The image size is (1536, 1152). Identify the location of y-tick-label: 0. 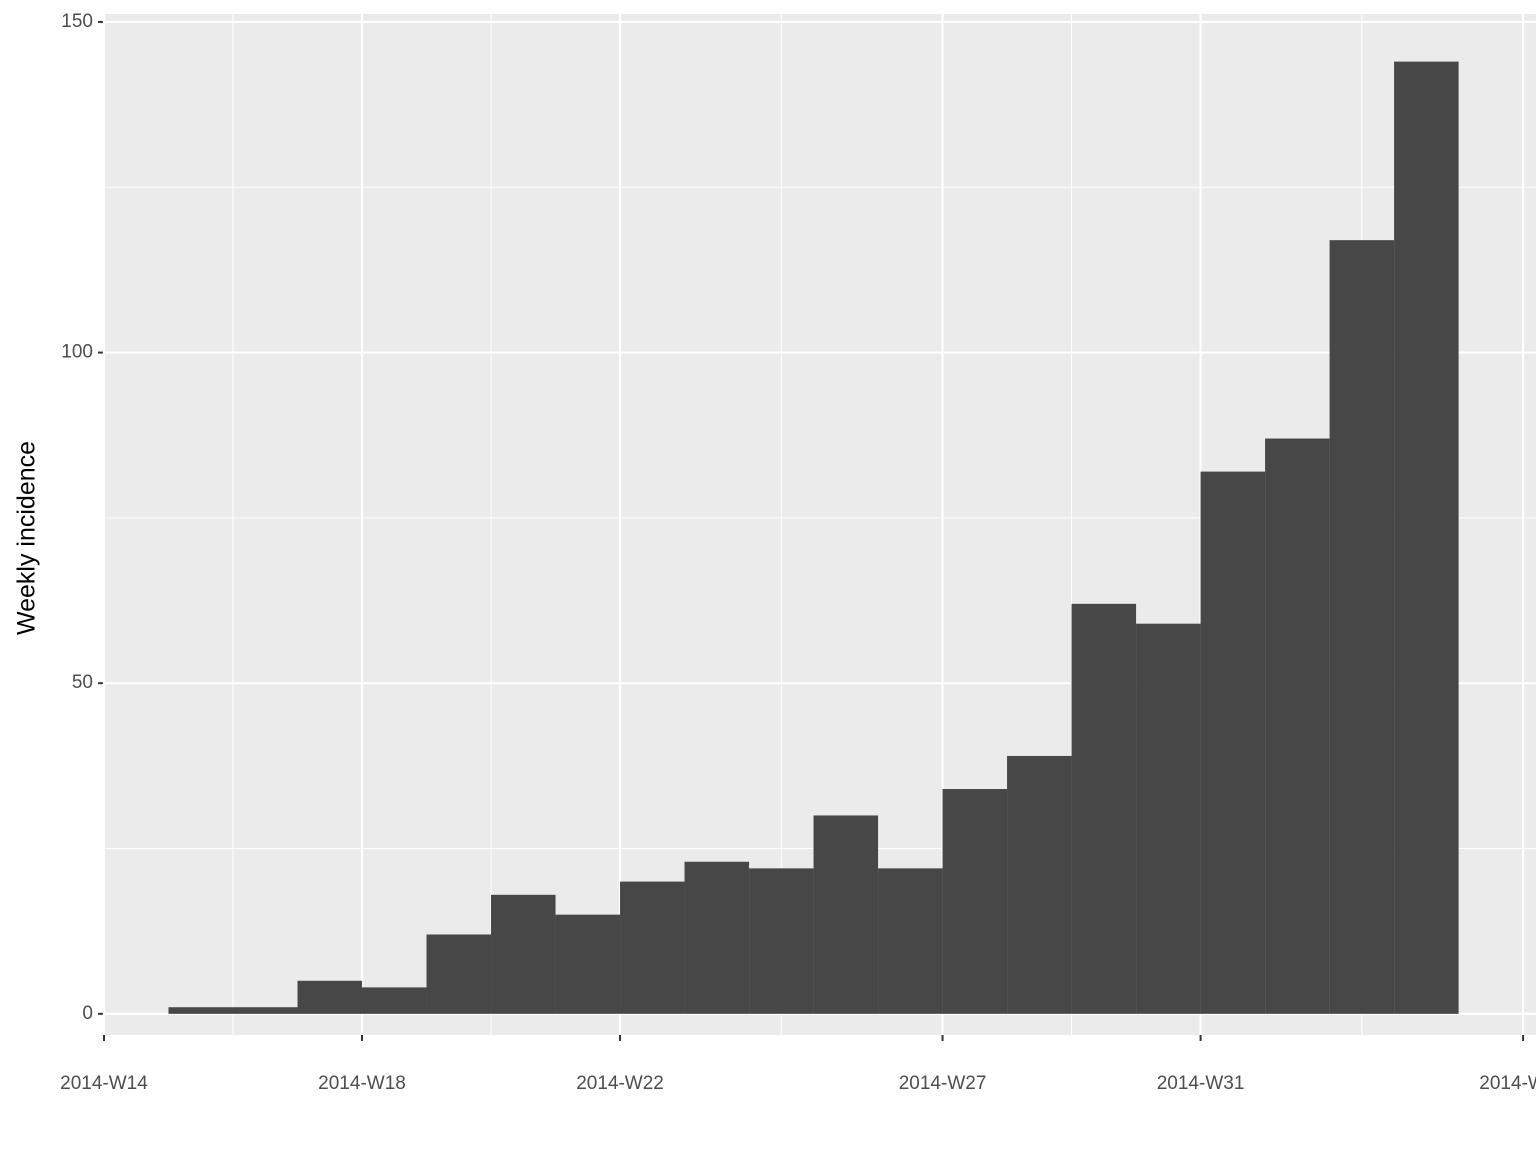
(87, 1013).